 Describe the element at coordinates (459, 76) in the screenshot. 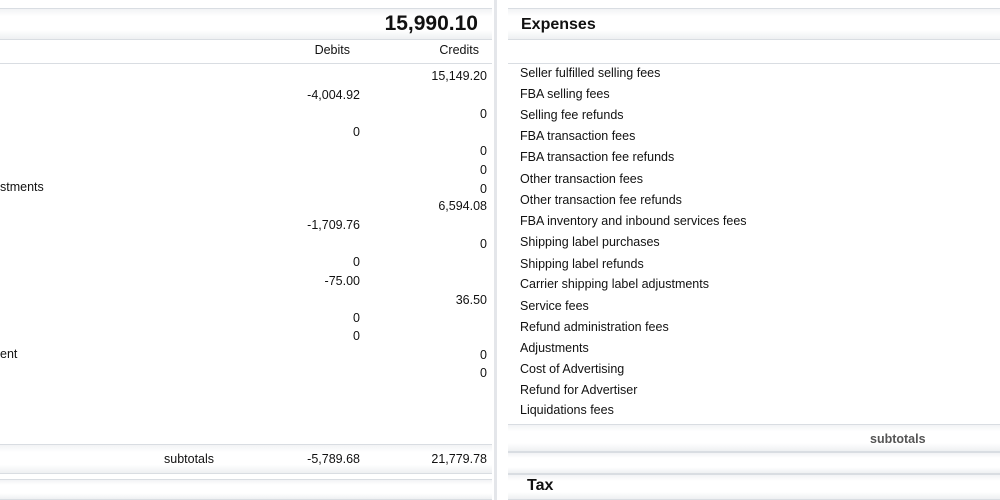

I see `credit-value: 15,149.20` at that location.